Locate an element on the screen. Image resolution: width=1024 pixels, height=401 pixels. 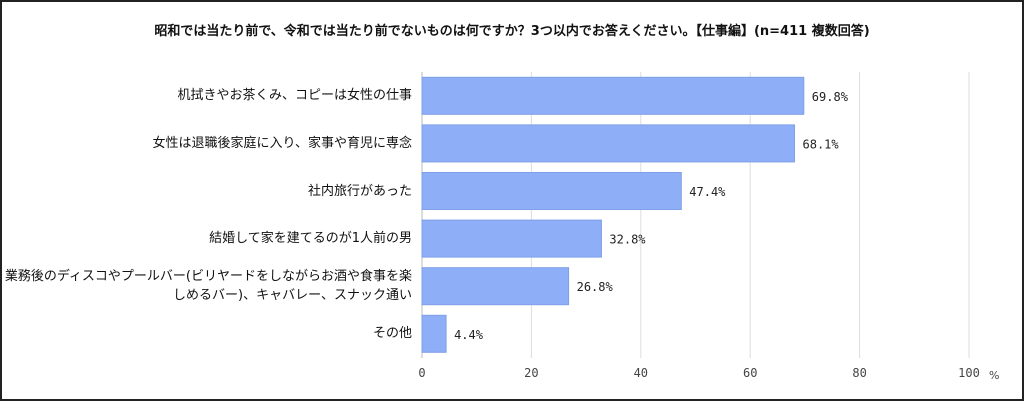
data-label: 69.8% is located at coordinates (830, 97).